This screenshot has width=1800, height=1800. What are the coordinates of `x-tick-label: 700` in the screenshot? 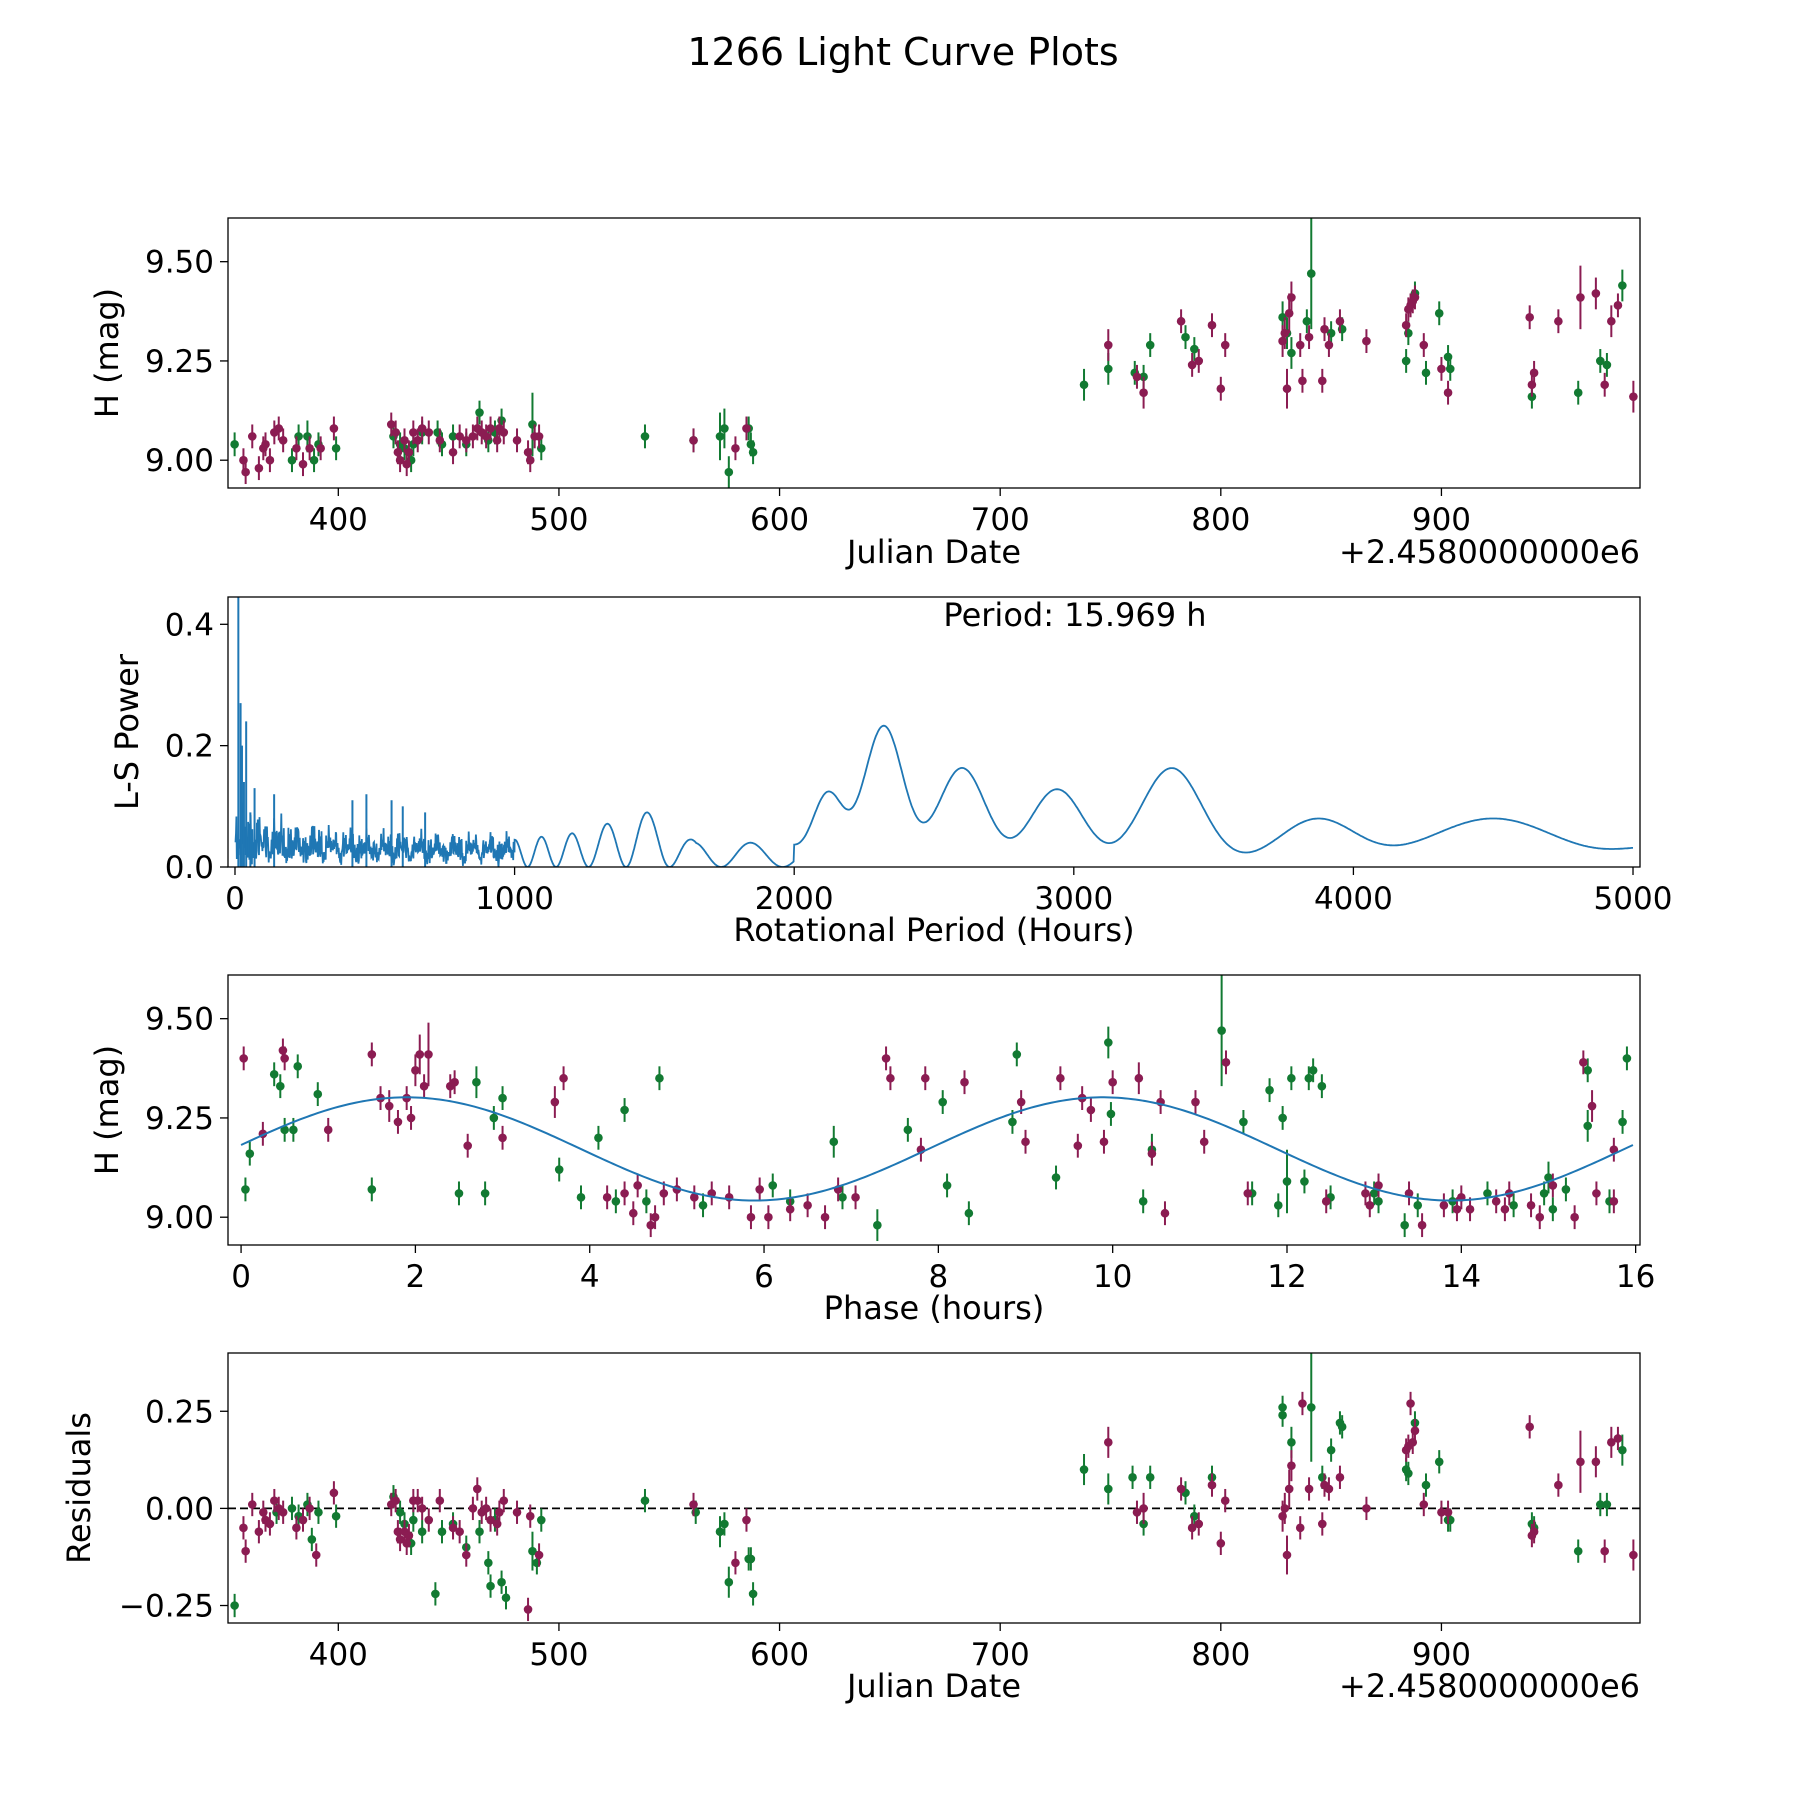 It's located at (1000, 1655).